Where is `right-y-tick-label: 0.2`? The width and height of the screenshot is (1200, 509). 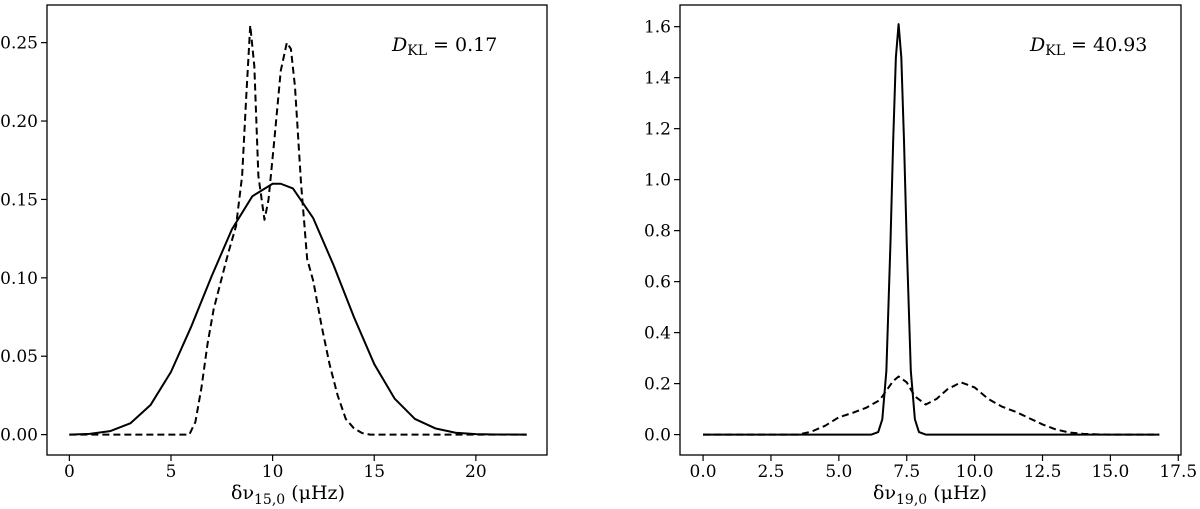 right-y-tick-label: 0.2 is located at coordinates (657, 385).